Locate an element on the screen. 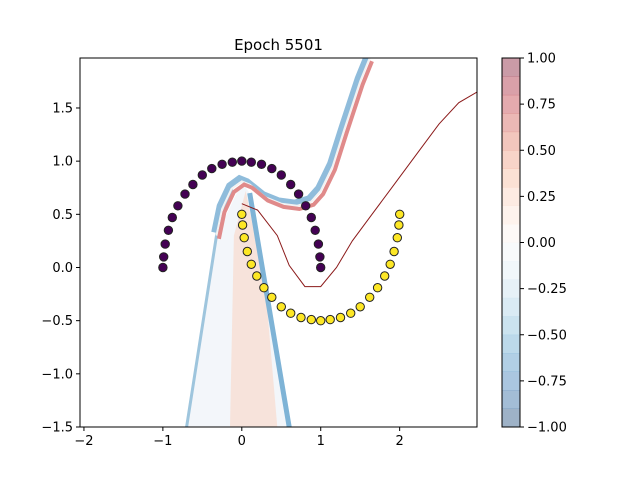 This screenshot has width=640, height=480. colorbar-tick-label: 0.50 is located at coordinates (541, 151).